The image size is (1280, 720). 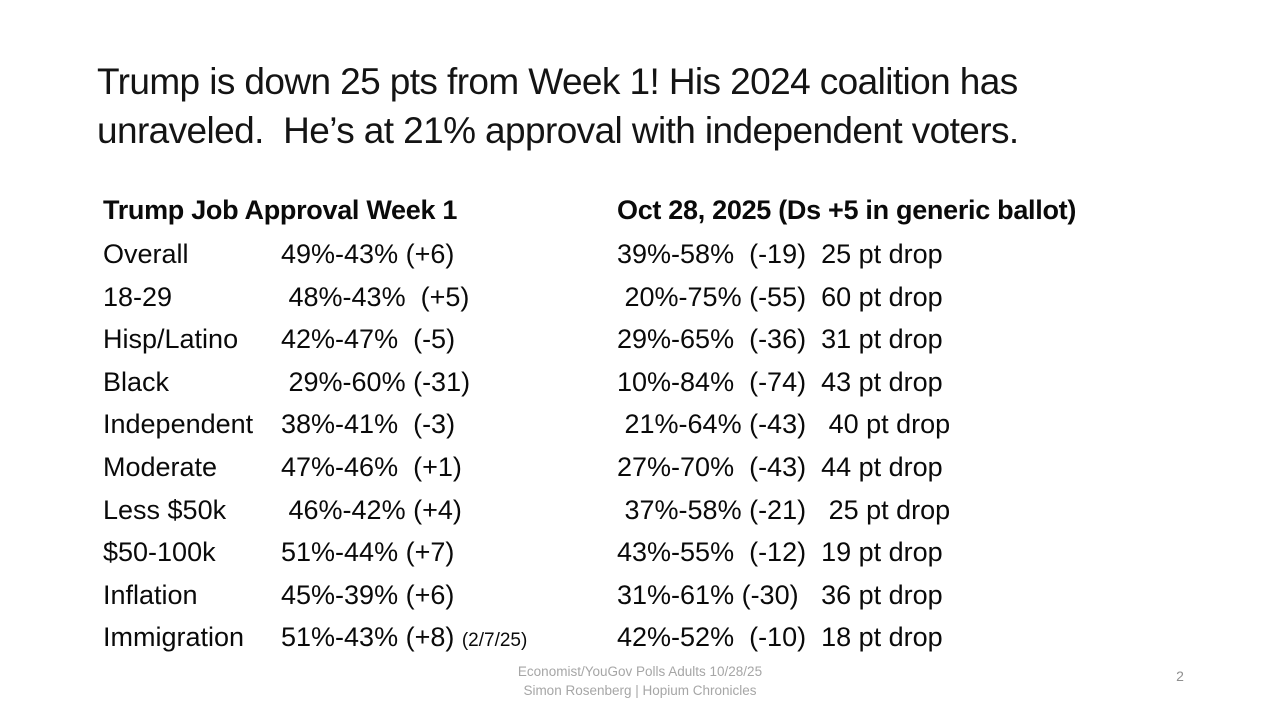 I want to click on row-group-label: Black, so click(x=136, y=381).